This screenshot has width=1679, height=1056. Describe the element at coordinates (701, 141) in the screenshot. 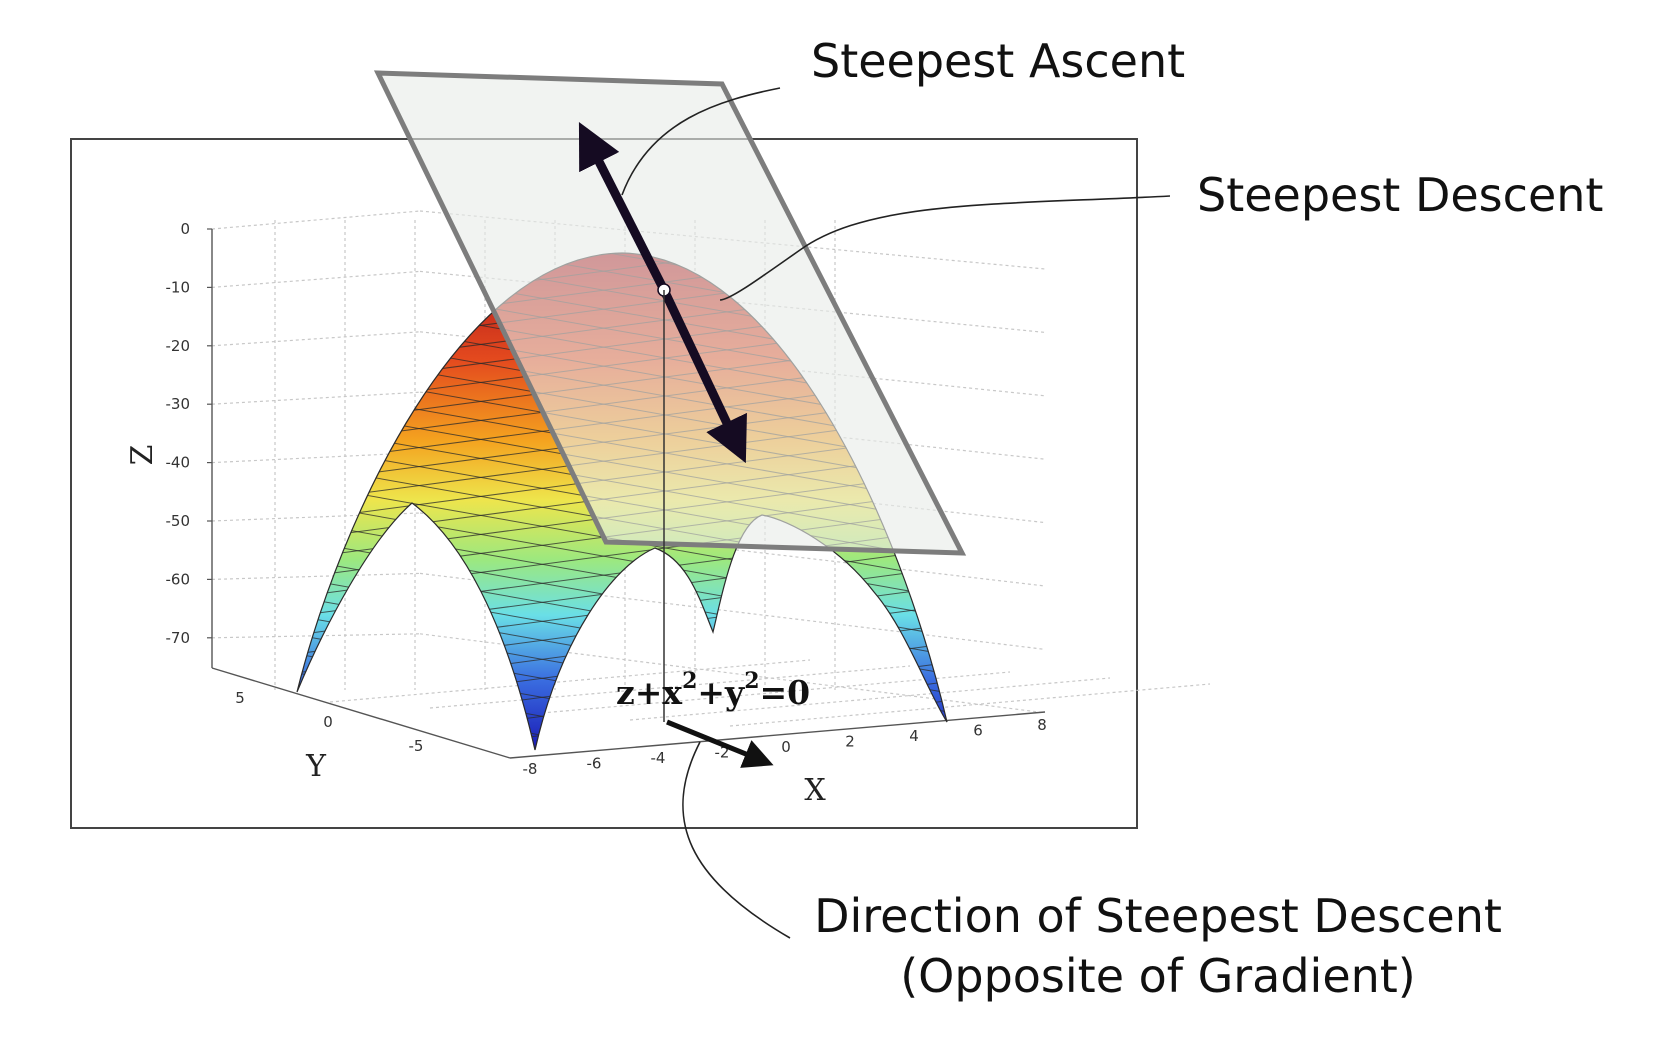

I see `ascent-leader-line` at that location.